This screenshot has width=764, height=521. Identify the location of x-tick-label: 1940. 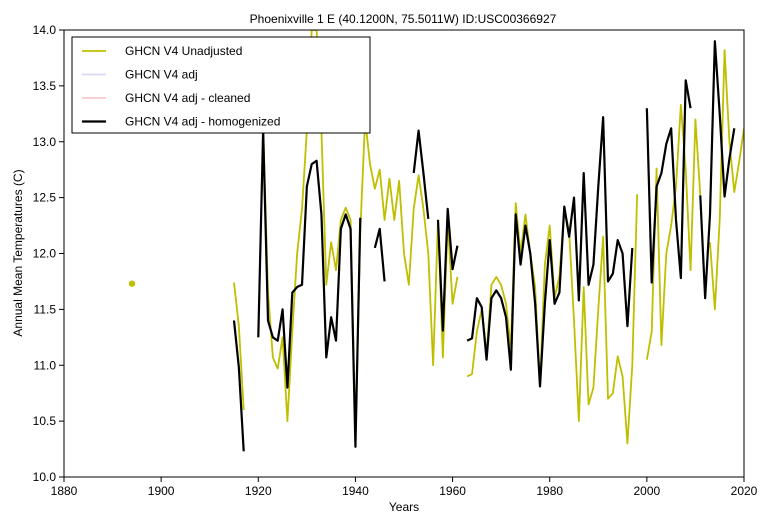
(355, 491).